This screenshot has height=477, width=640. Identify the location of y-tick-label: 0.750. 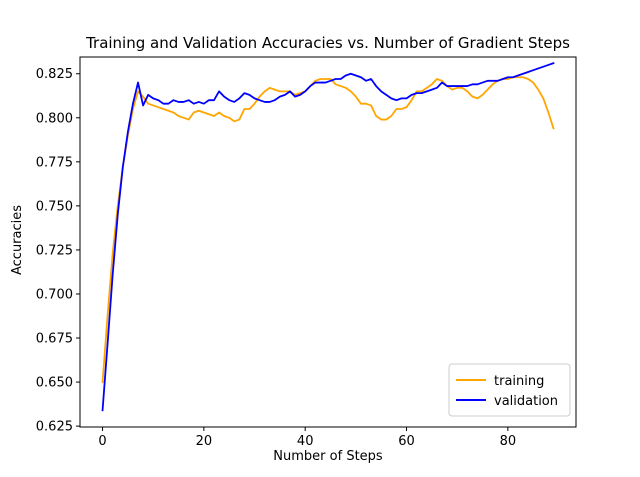
(54, 206).